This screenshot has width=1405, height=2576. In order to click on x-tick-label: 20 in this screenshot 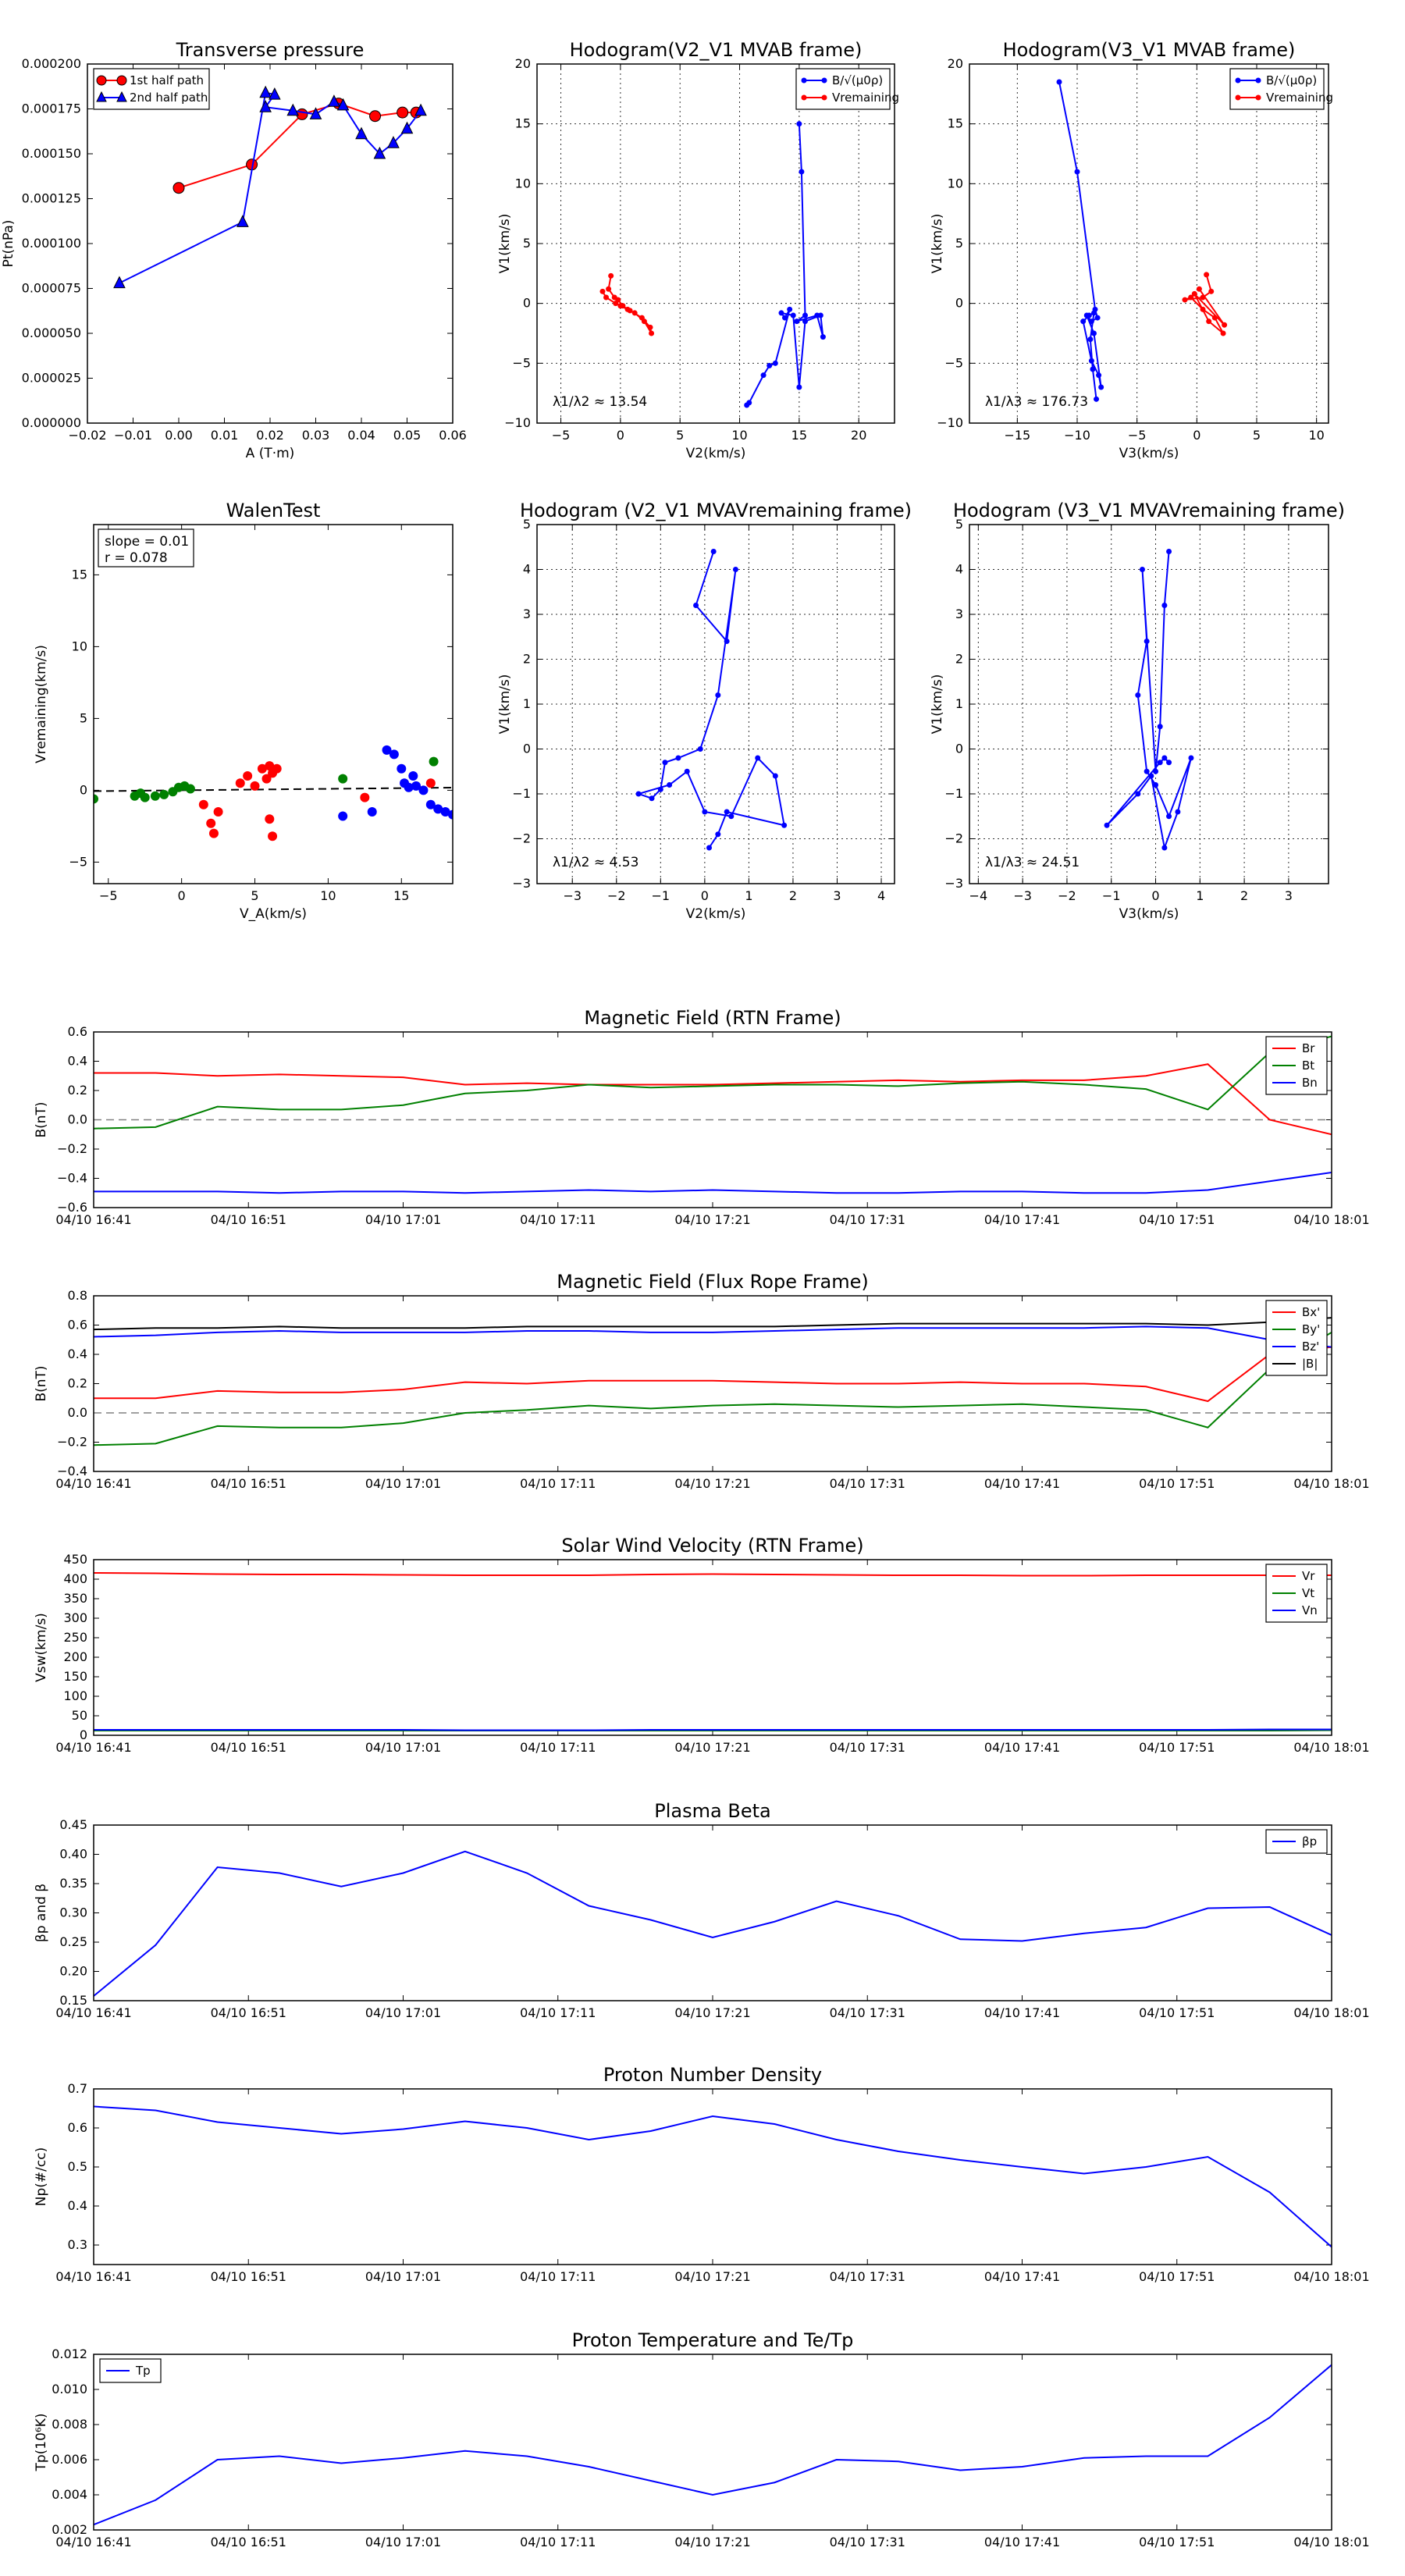, I will do `click(859, 435)`.